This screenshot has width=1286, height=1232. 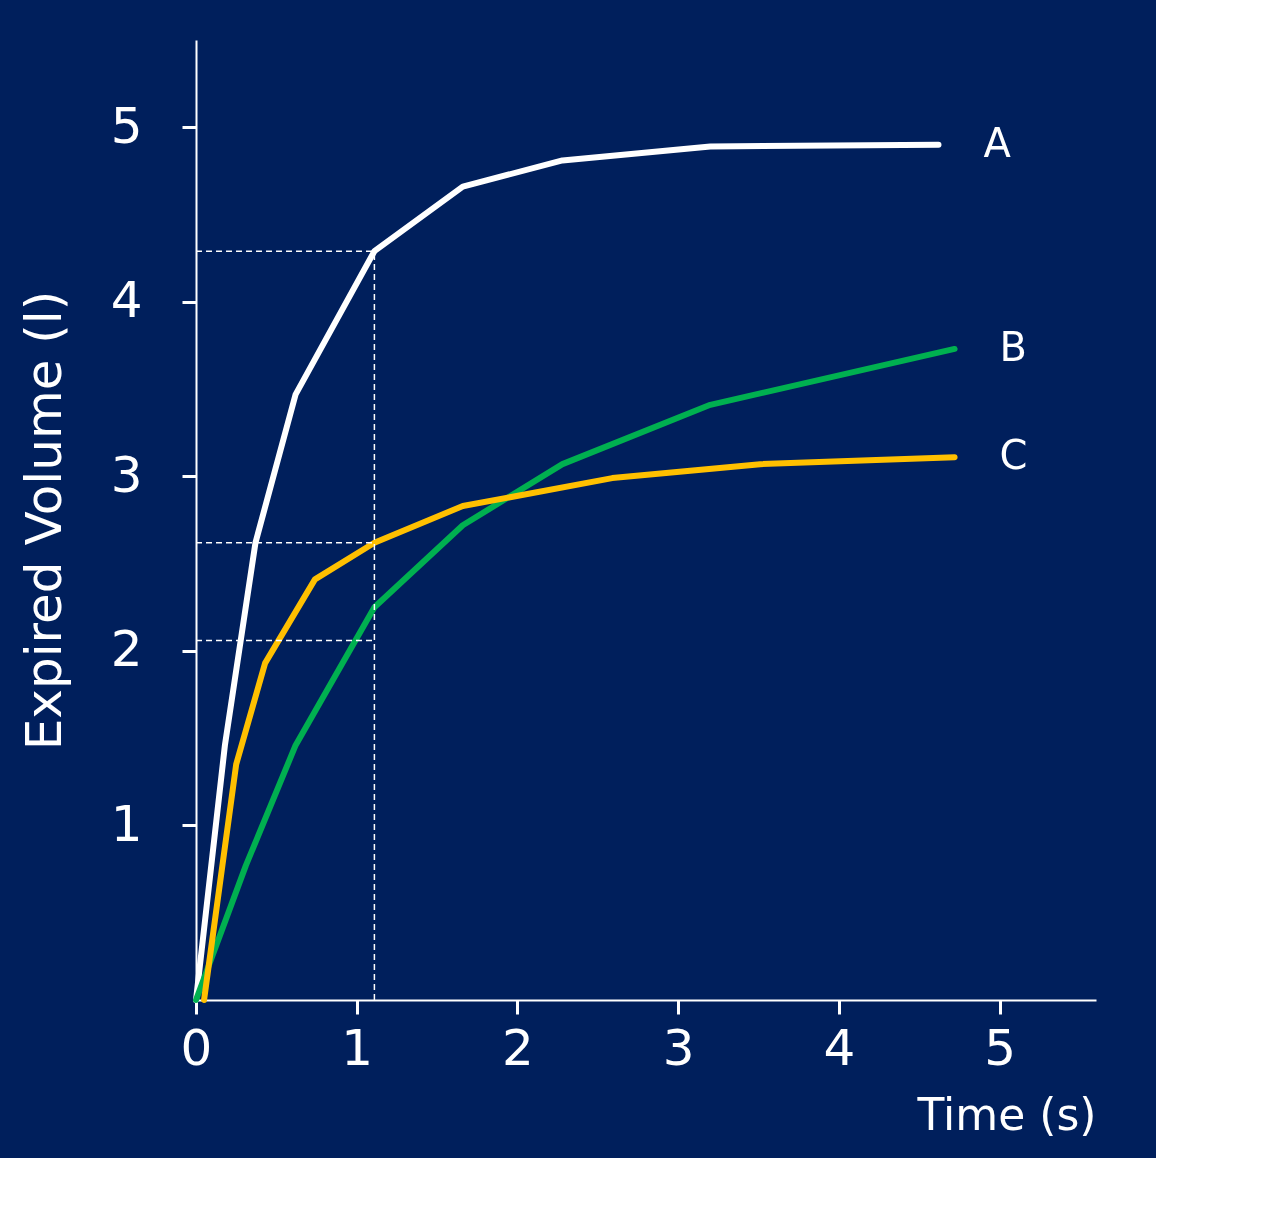 I want to click on x-tick-label: 3, so click(x=678, y=1047).